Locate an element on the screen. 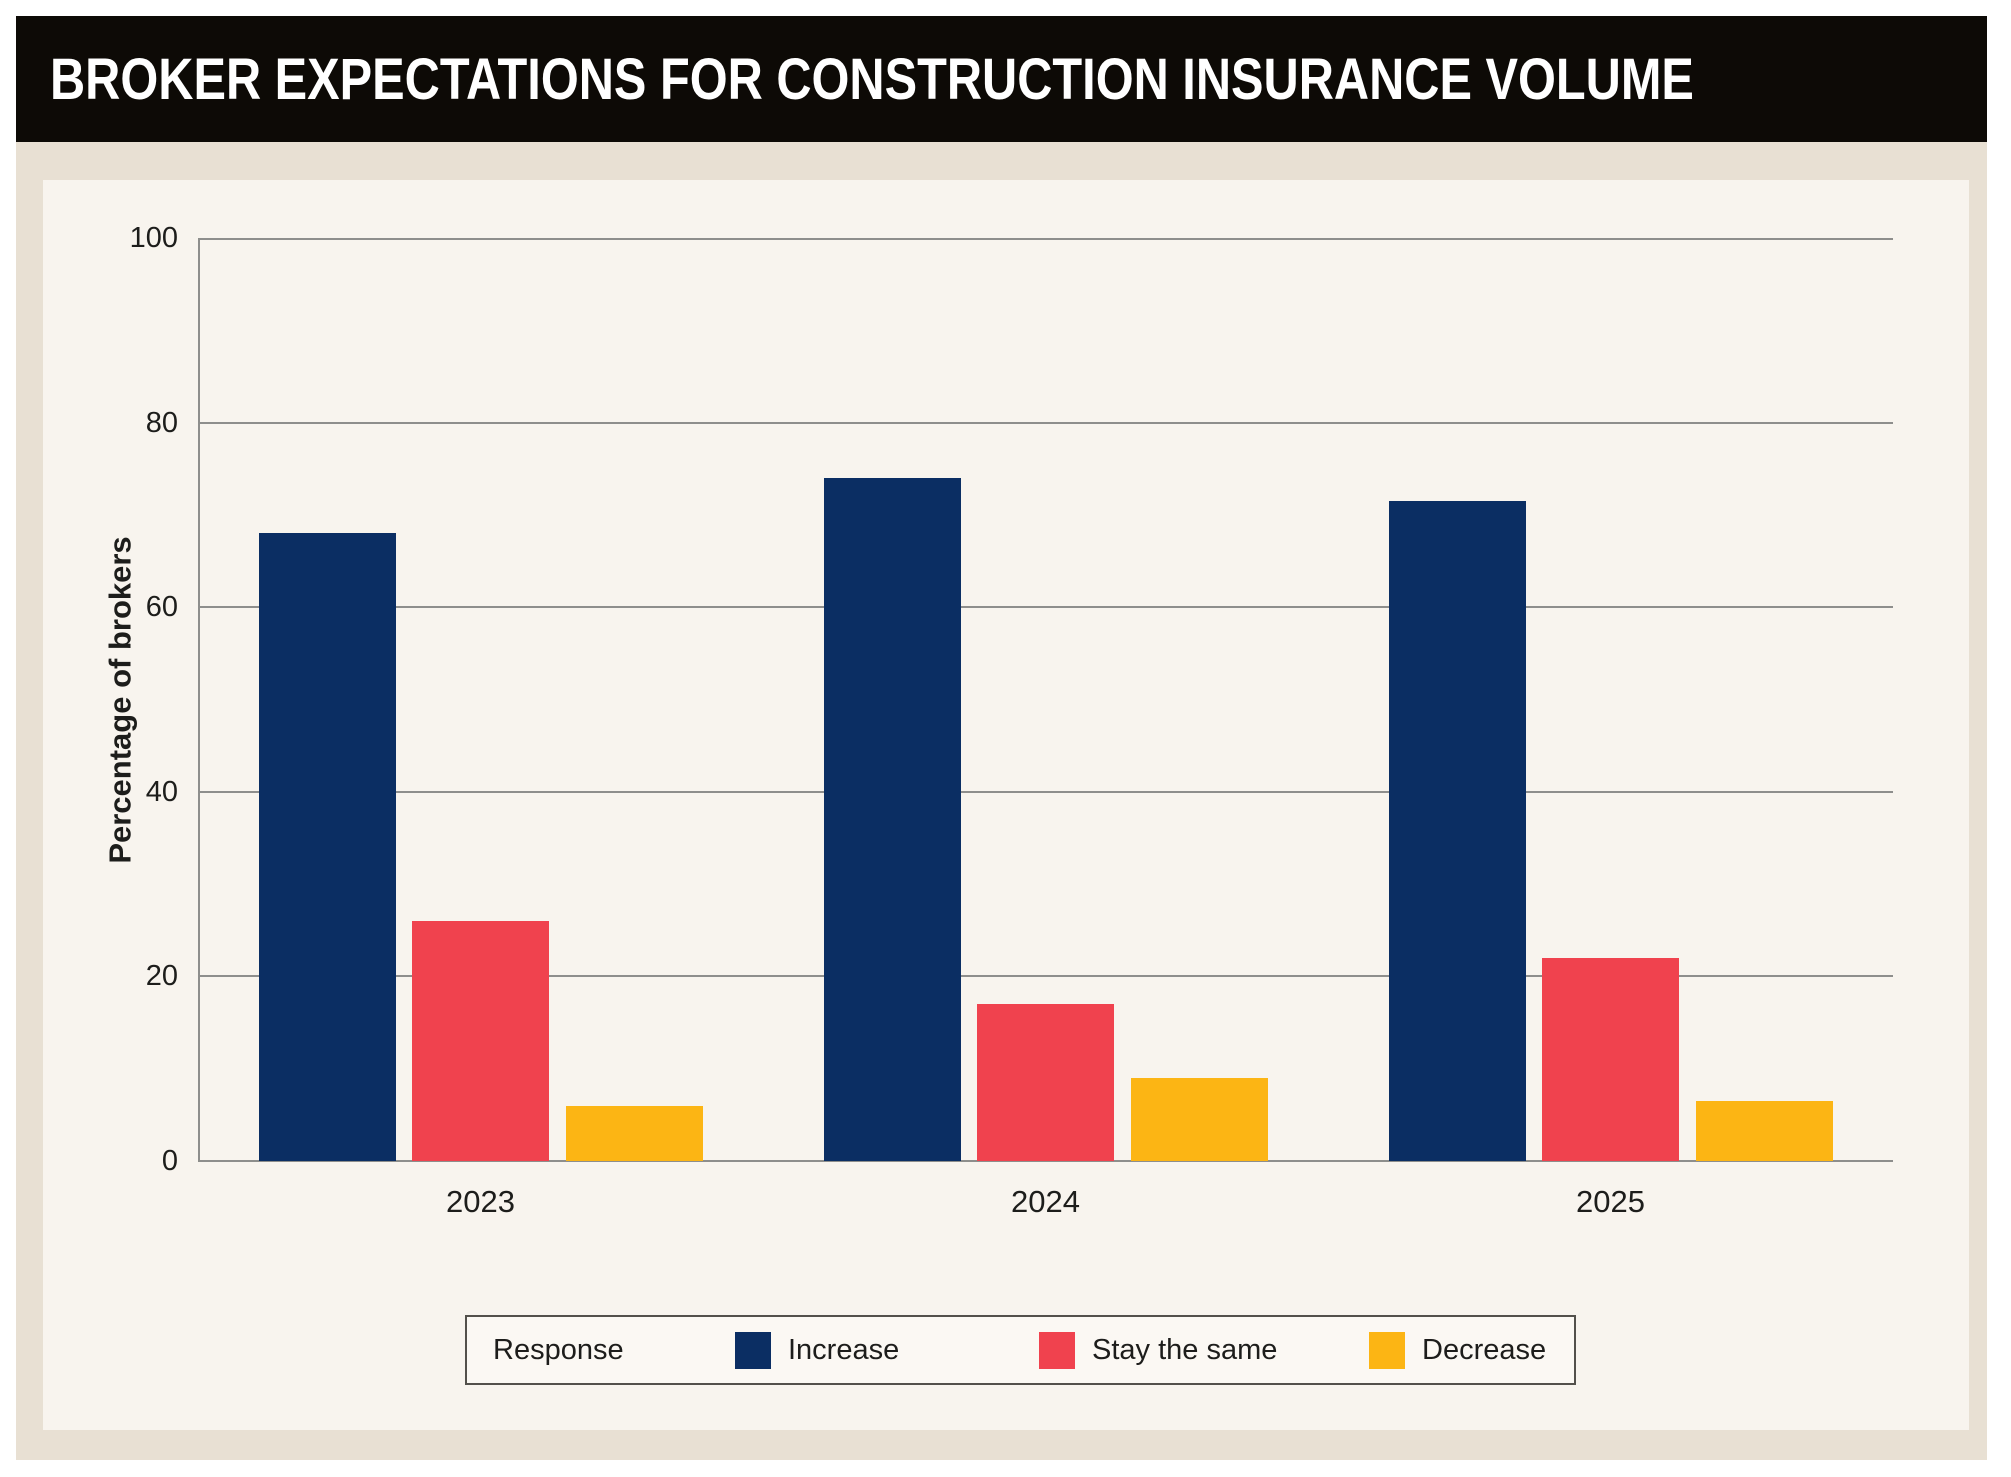 The height and width of the screenshot is (1477, 2011). x-tick-label-2023: 2023 is located at coordinates (480, 1201).